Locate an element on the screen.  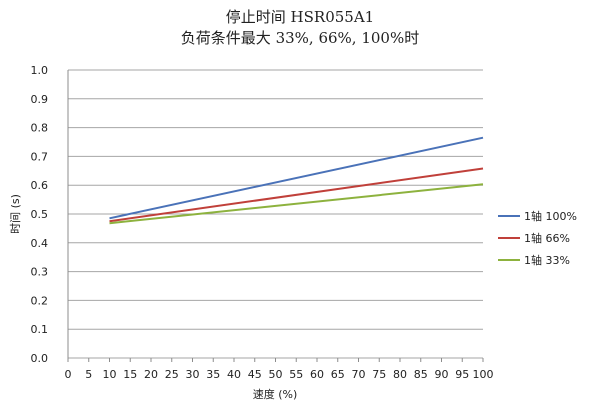
x-tick-label: 40 is located at coordinates (234, 374).